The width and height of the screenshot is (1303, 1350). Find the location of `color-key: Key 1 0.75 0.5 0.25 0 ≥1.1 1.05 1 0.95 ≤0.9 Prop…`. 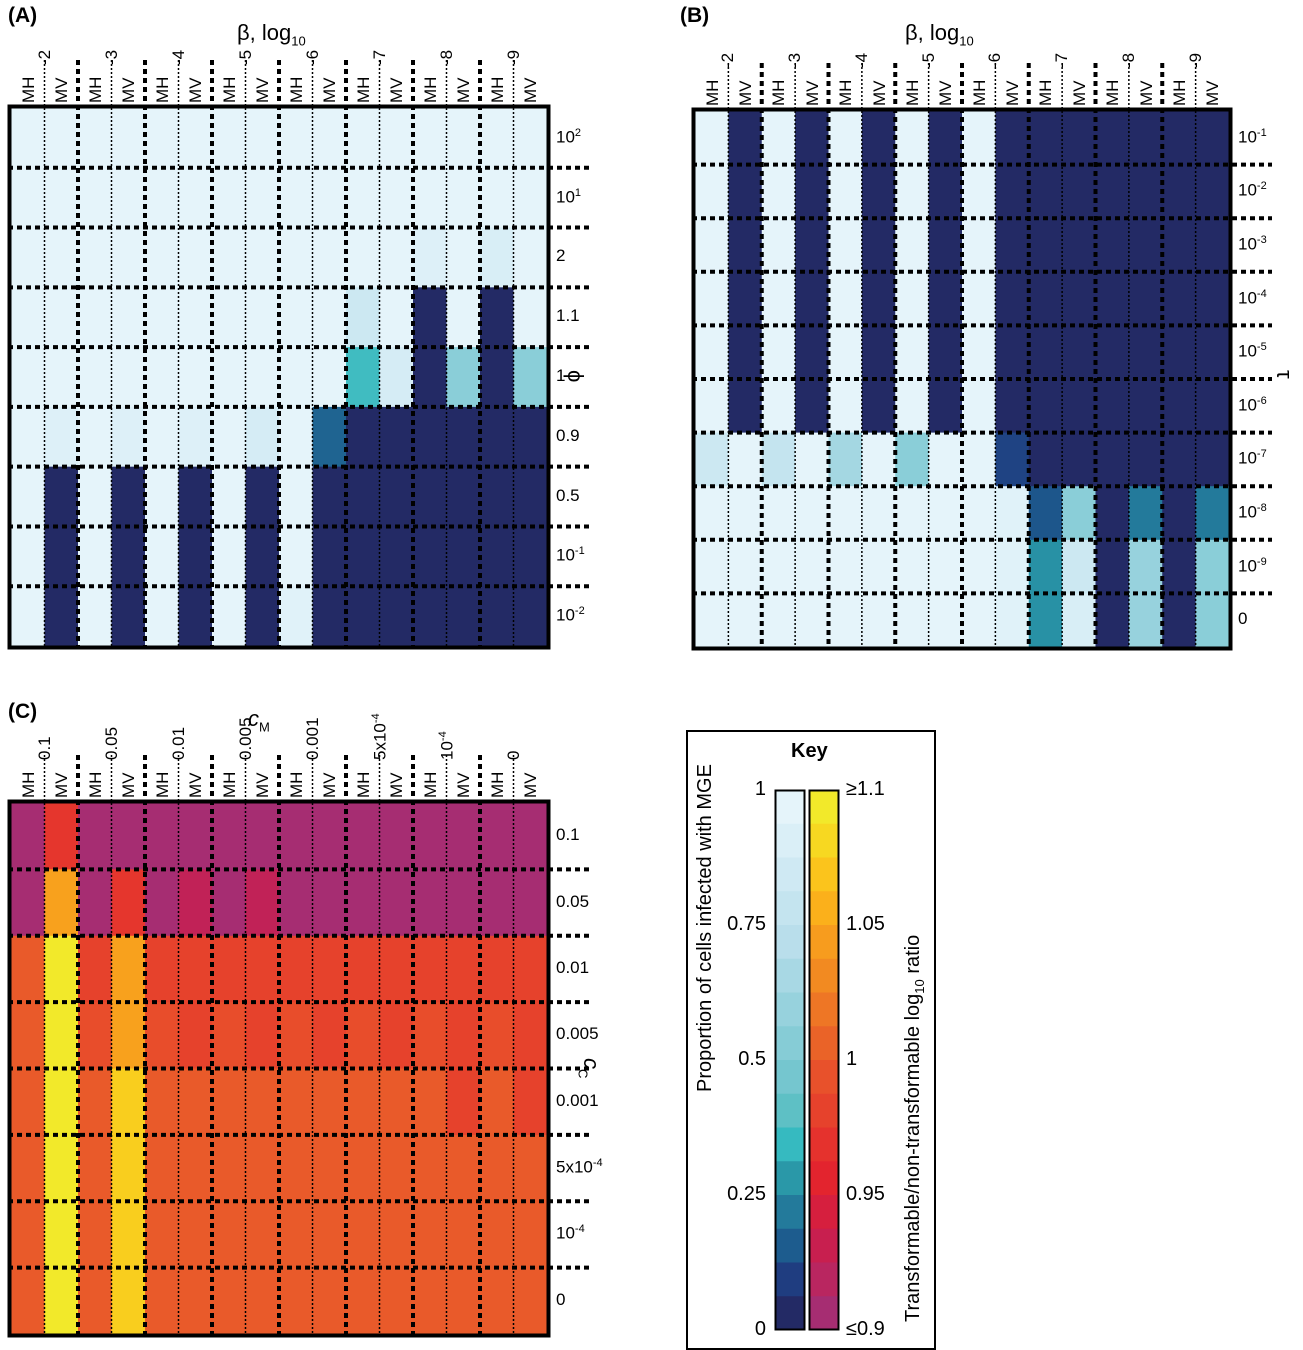

color-key: Key 1 0.75 0.5 0.25 0 ≥1.1 1.05 1 0.95 ≤0.9 Prop… is located at coordinates (811, 1040).